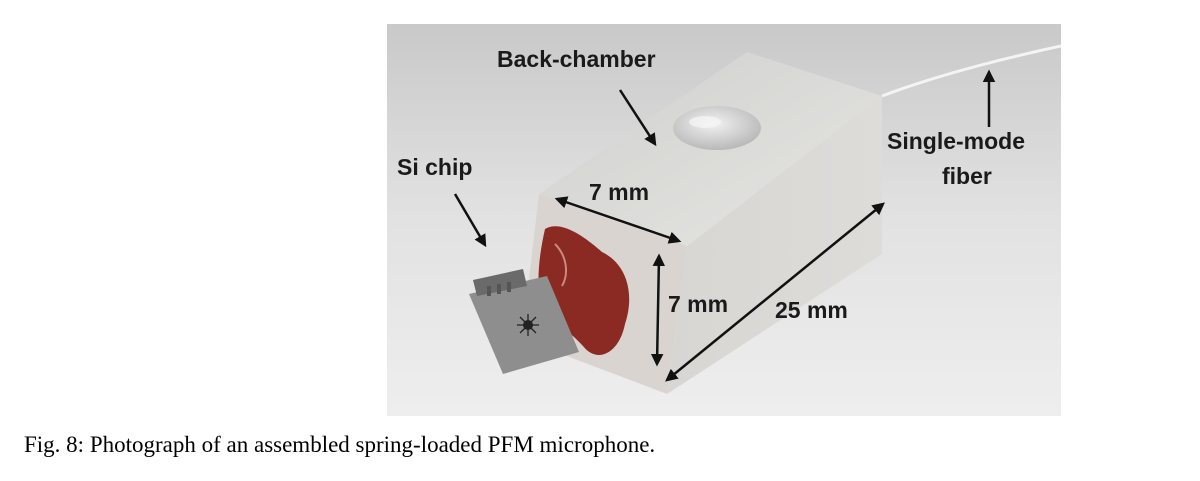 This screenshot has height=481, width=1200. What do you see at coordinates (971, 71) in the screenshot?
I see `optical-fiber` at bounding box center [971, 71].